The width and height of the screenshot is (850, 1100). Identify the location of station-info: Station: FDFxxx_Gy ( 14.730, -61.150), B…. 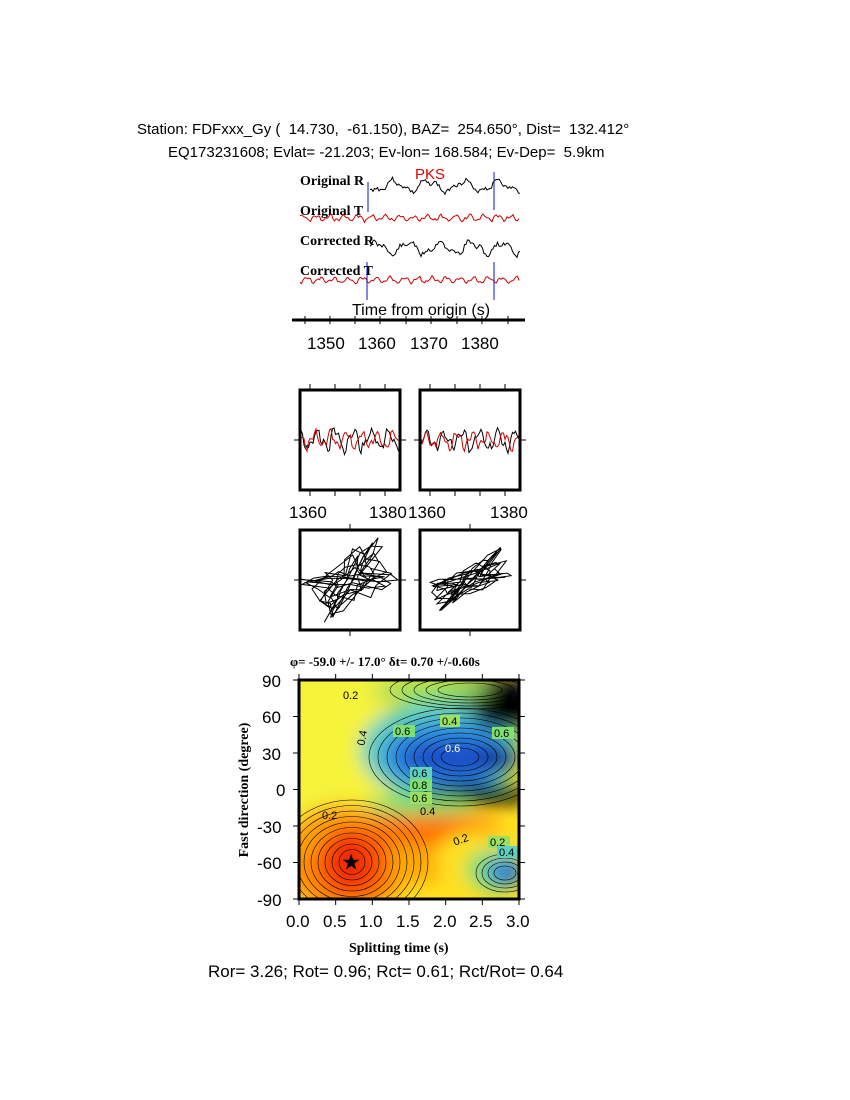
(383, 129).